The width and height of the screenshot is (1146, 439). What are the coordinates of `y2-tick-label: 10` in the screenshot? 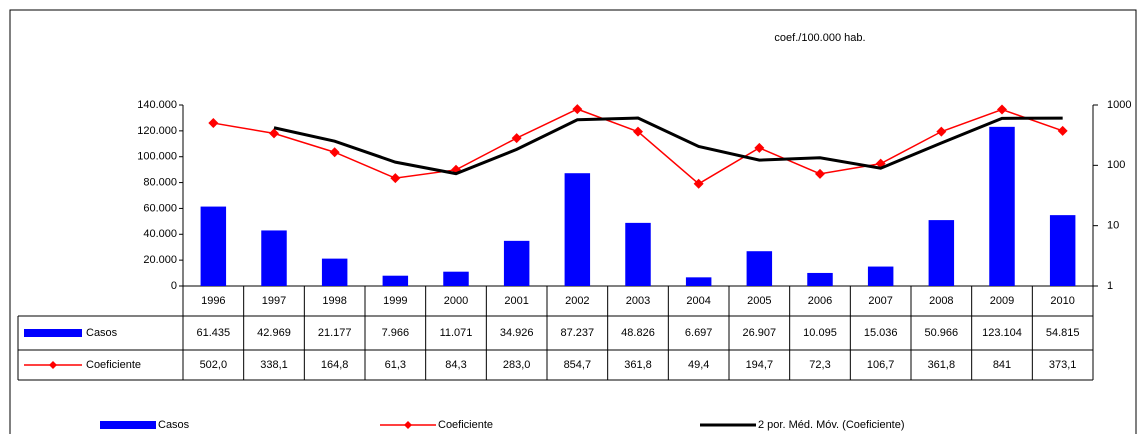 It's located at (1113, 226).